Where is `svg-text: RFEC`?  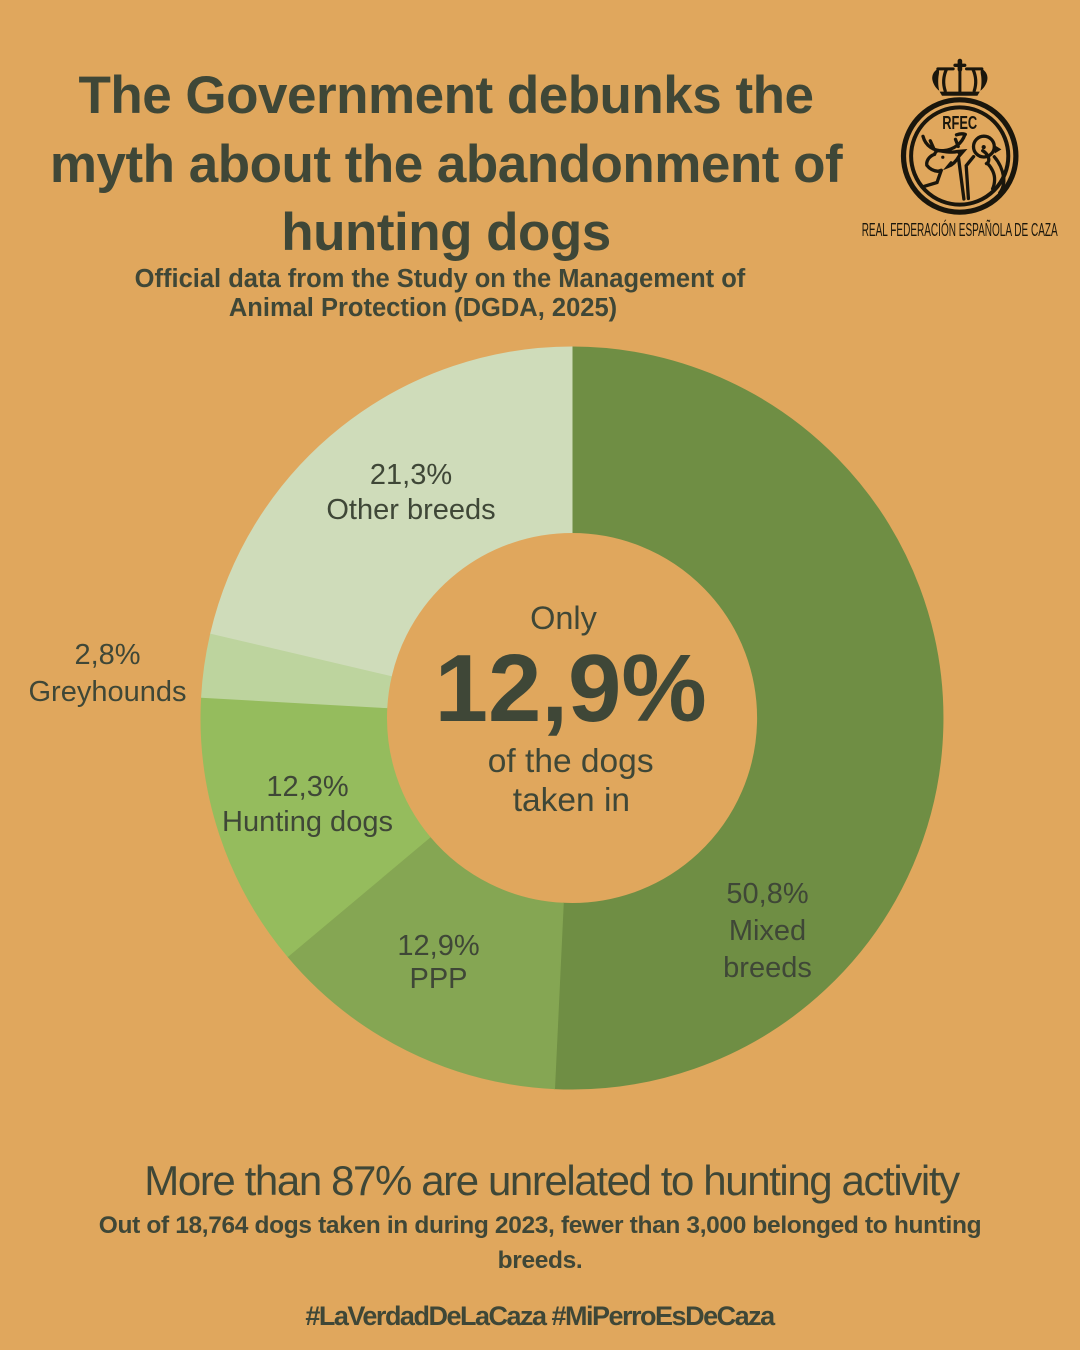 svg-text: RFEC is located at coordinates (959, 123).